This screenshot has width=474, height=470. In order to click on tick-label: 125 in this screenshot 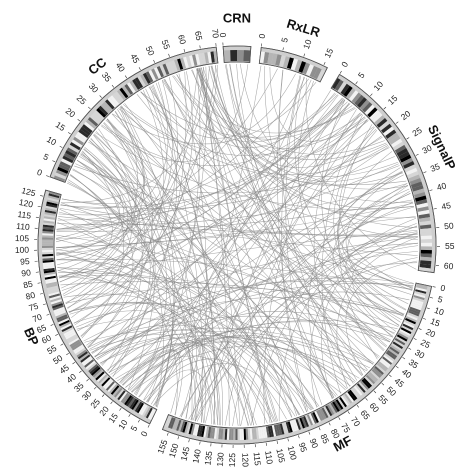, I will do `click(232, 460)`.